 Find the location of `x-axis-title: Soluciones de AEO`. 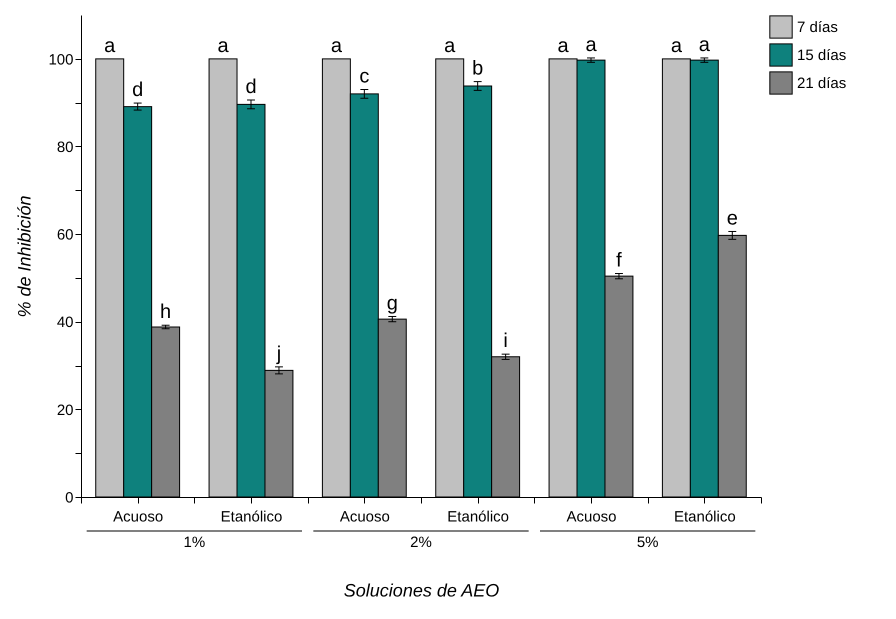

x-axis-title: Soluciones de AEO is located at coordinates (422, 590).